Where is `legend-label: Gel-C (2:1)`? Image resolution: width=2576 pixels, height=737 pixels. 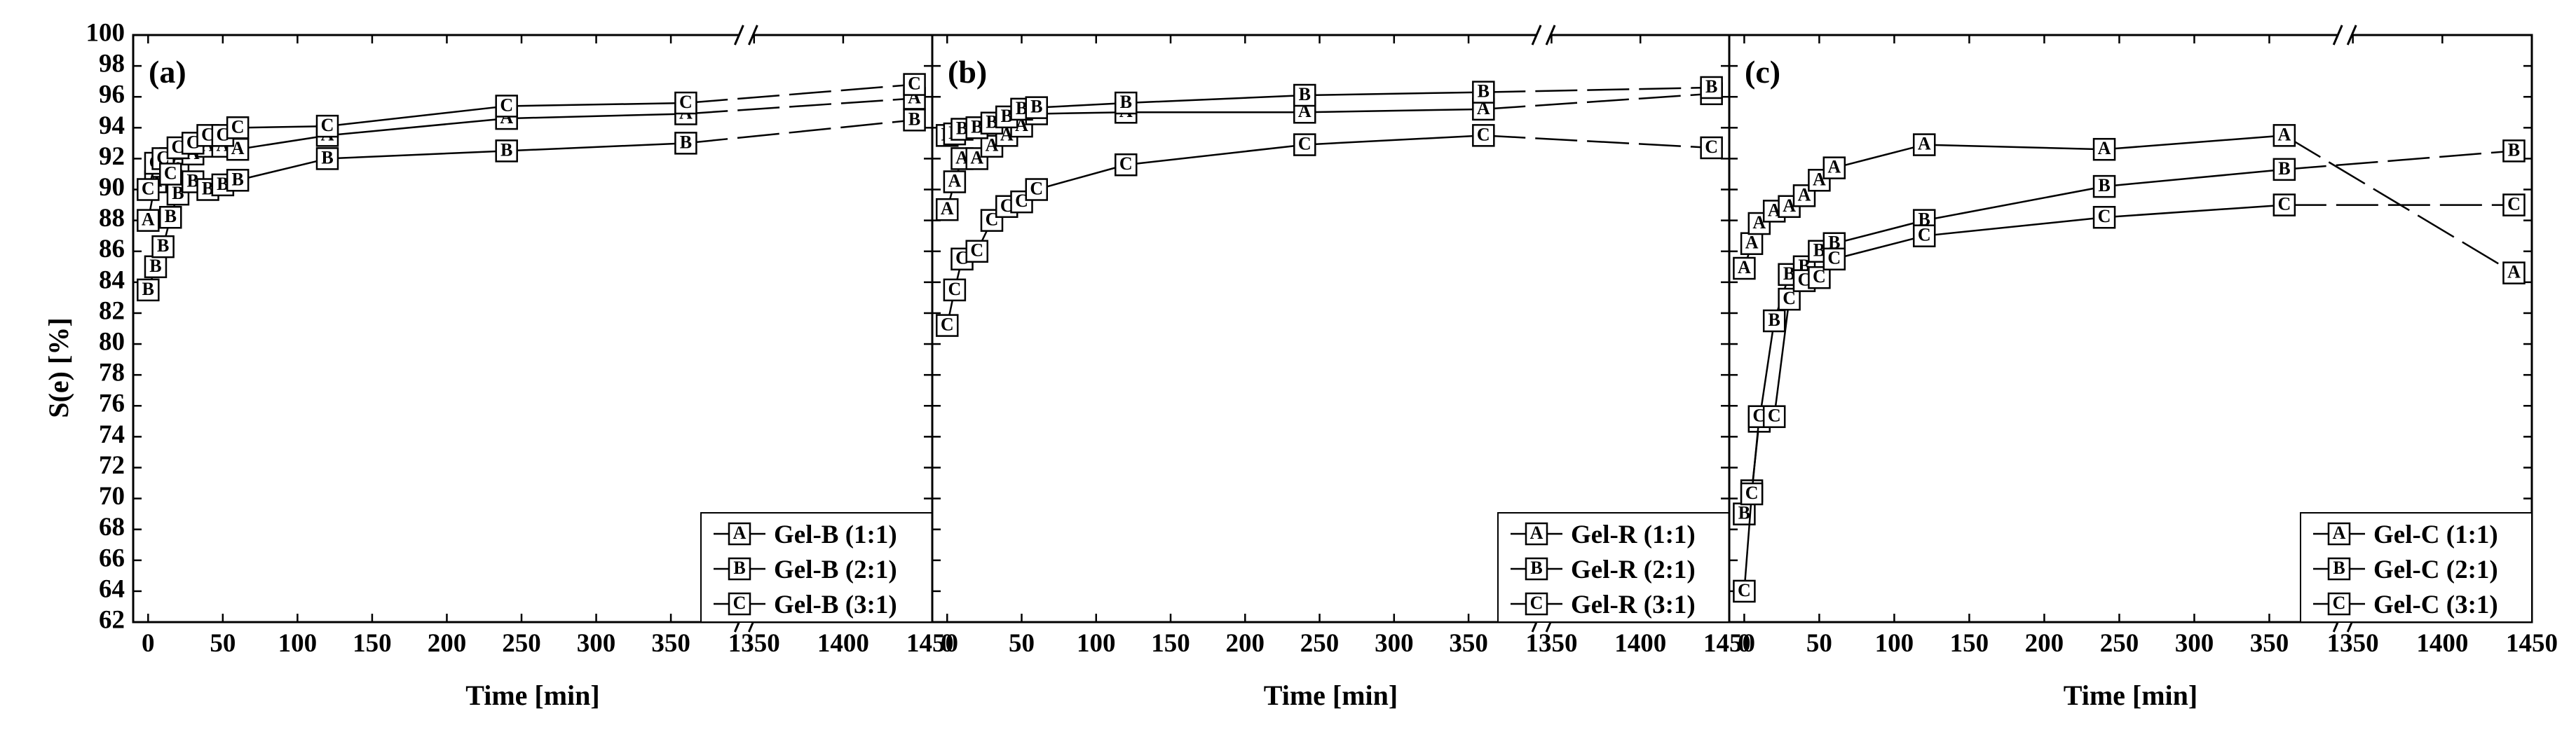
legend-label: Gel-C (2:1) is located at coordinates (2435, 570).